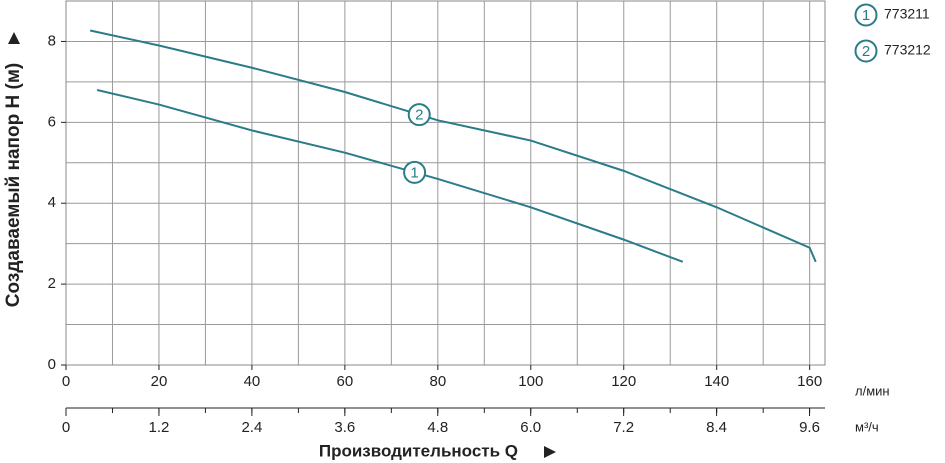 Image resolution: width=945 pixels, height=463 pixels. I want to click on x-unit: л/мин, so click(872, 390).